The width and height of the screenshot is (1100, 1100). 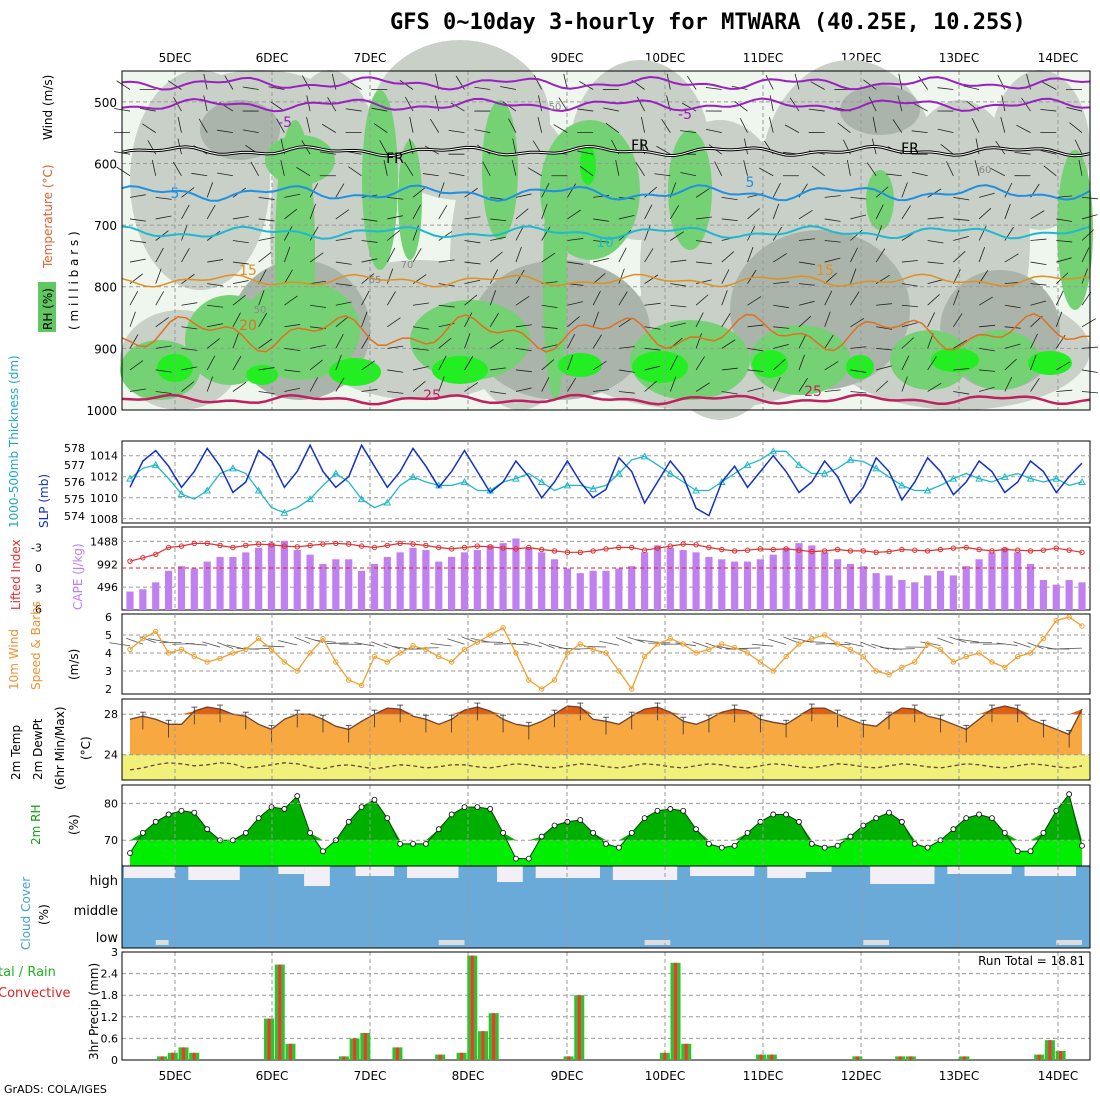 I want to click on panel-frame-cl, so click(x=606, y=907).